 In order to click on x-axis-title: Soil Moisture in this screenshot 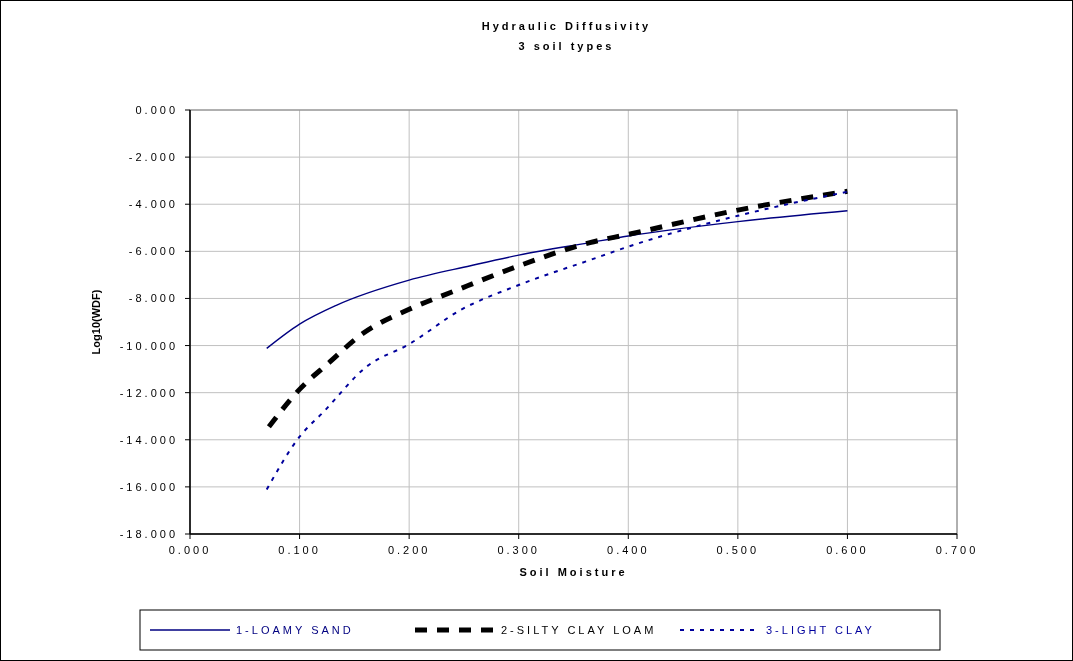, I will do `click(573, 572)`.